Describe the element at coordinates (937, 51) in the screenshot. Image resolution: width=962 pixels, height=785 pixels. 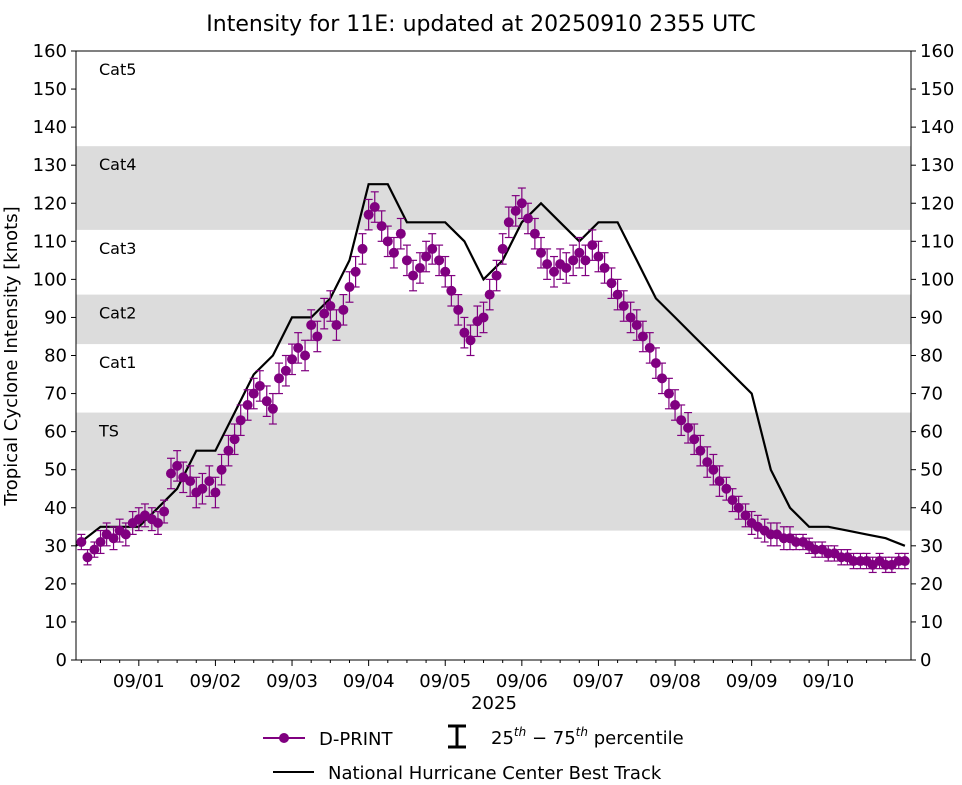
I see `y-tick-label-right: 160` at that location.